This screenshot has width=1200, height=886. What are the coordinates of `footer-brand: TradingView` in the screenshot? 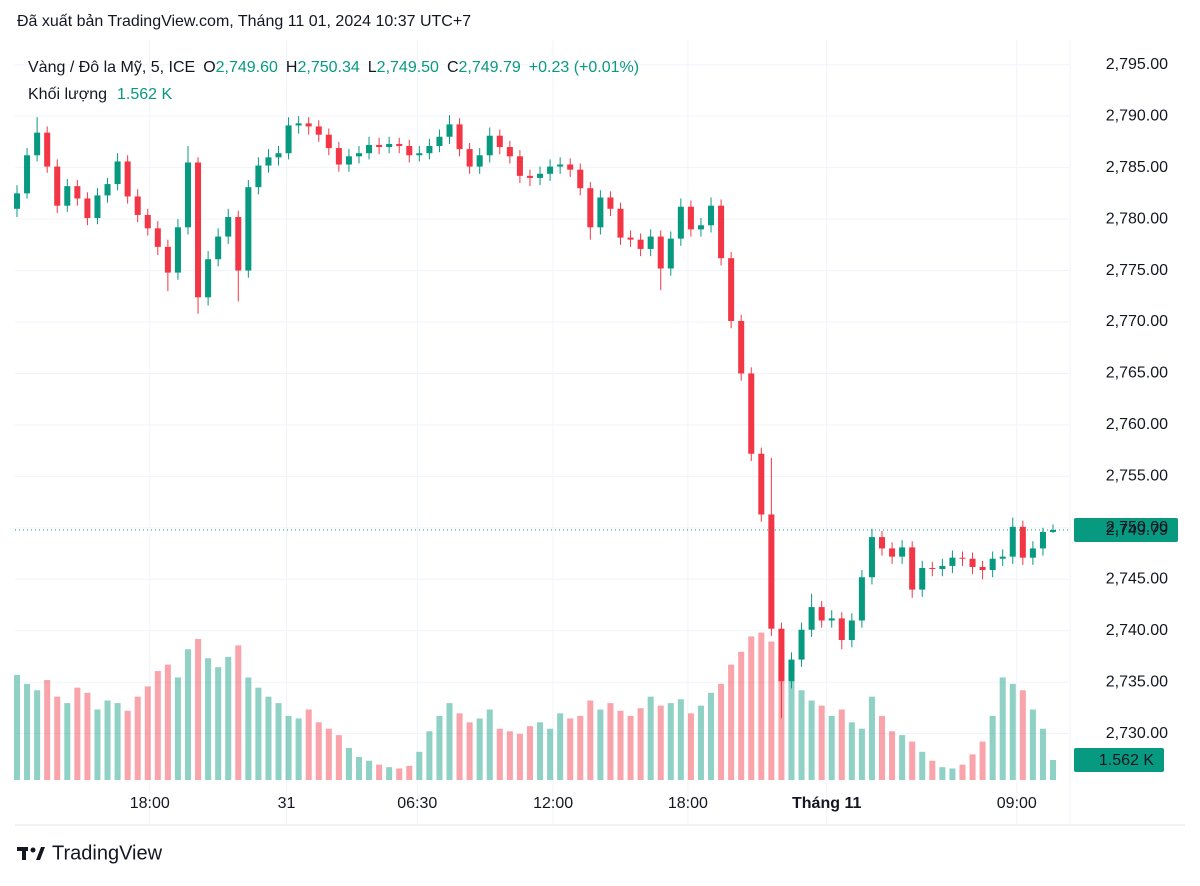 It's located at (107, 853).